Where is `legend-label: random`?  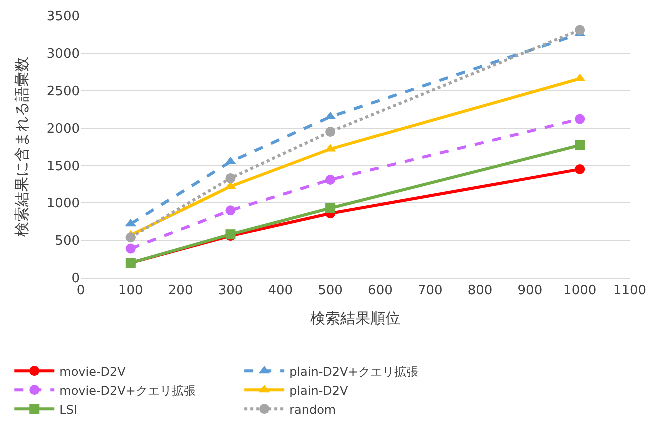 legend-label: random is located at coordinates (313, 409).